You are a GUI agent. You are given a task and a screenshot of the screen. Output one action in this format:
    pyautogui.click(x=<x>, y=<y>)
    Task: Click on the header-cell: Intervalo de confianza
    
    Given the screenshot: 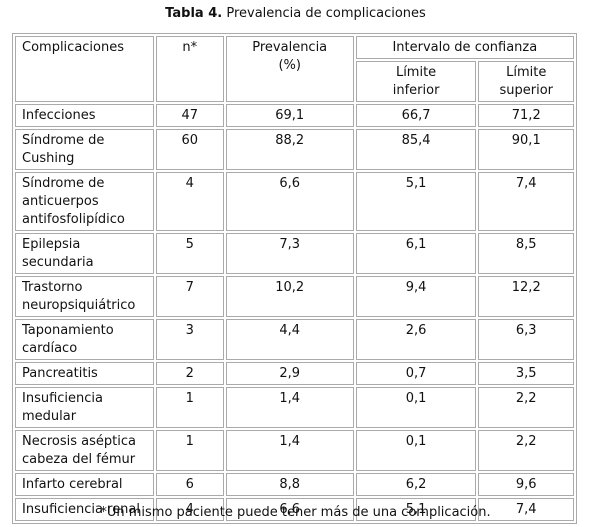 What is the action you would take?
    pyautogui.click(x=464, y=47)
    